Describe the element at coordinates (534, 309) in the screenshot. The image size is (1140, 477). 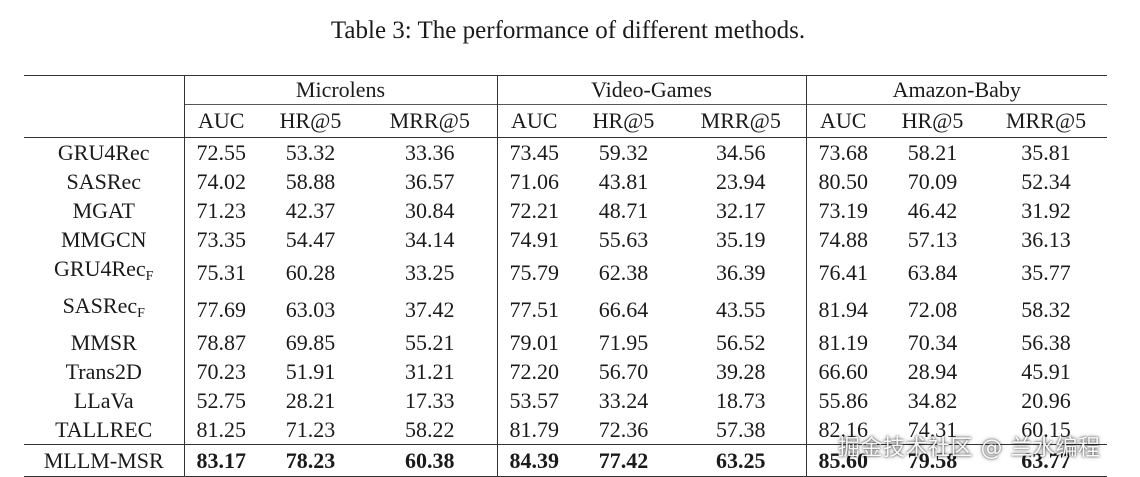
I see `metric-value-cell: 77.51` at that location.